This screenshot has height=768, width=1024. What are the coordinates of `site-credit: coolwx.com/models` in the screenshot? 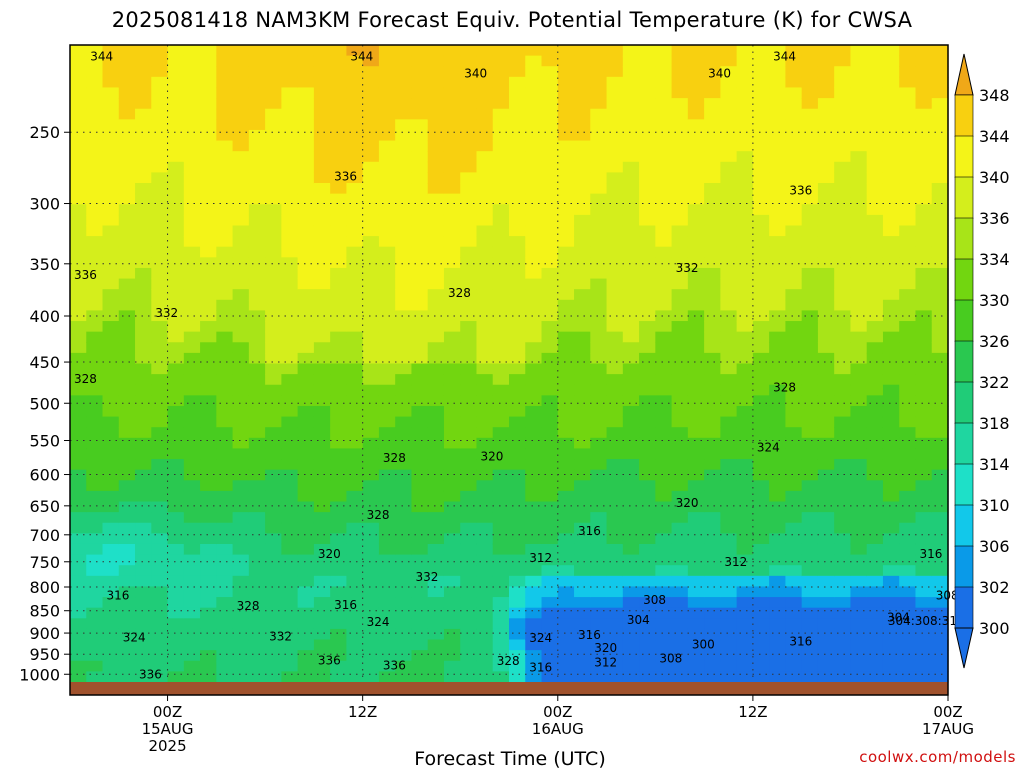 It's located at (937, 757).